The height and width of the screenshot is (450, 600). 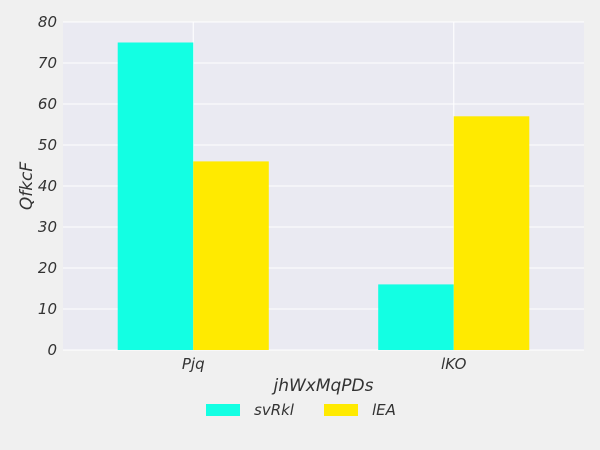 I want to click on y-tick-label: 40, so click(x=47, y=186).